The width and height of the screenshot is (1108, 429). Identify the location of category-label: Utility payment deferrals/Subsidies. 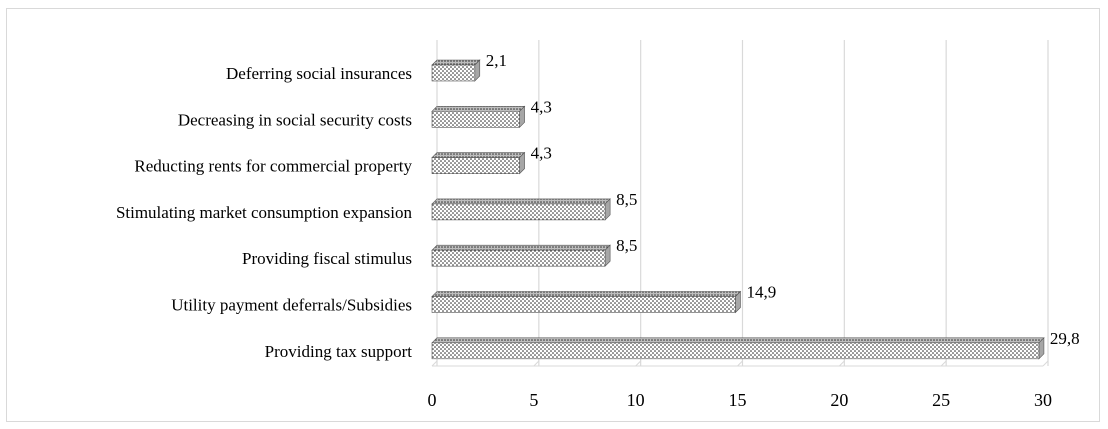
(291, 305).